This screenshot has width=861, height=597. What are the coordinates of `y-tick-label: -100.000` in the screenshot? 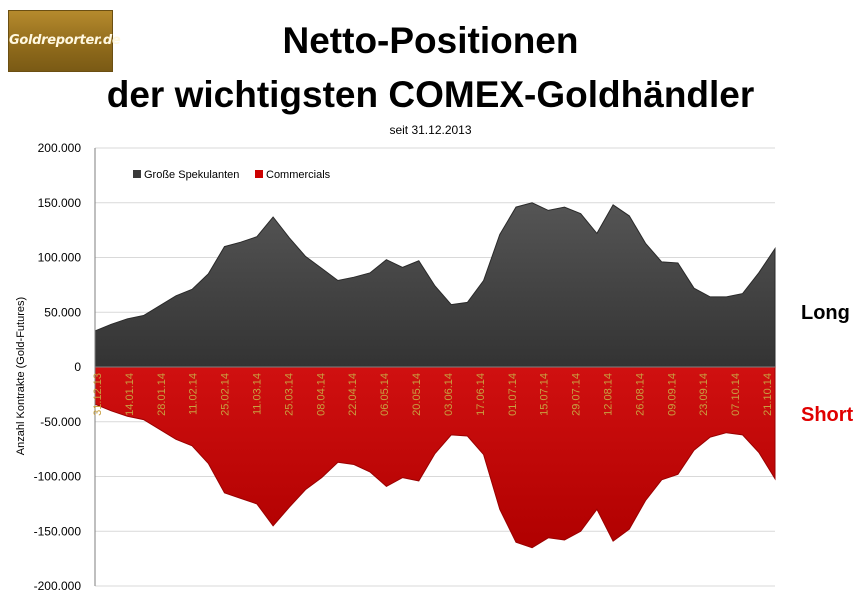 It's located at (58, 477).